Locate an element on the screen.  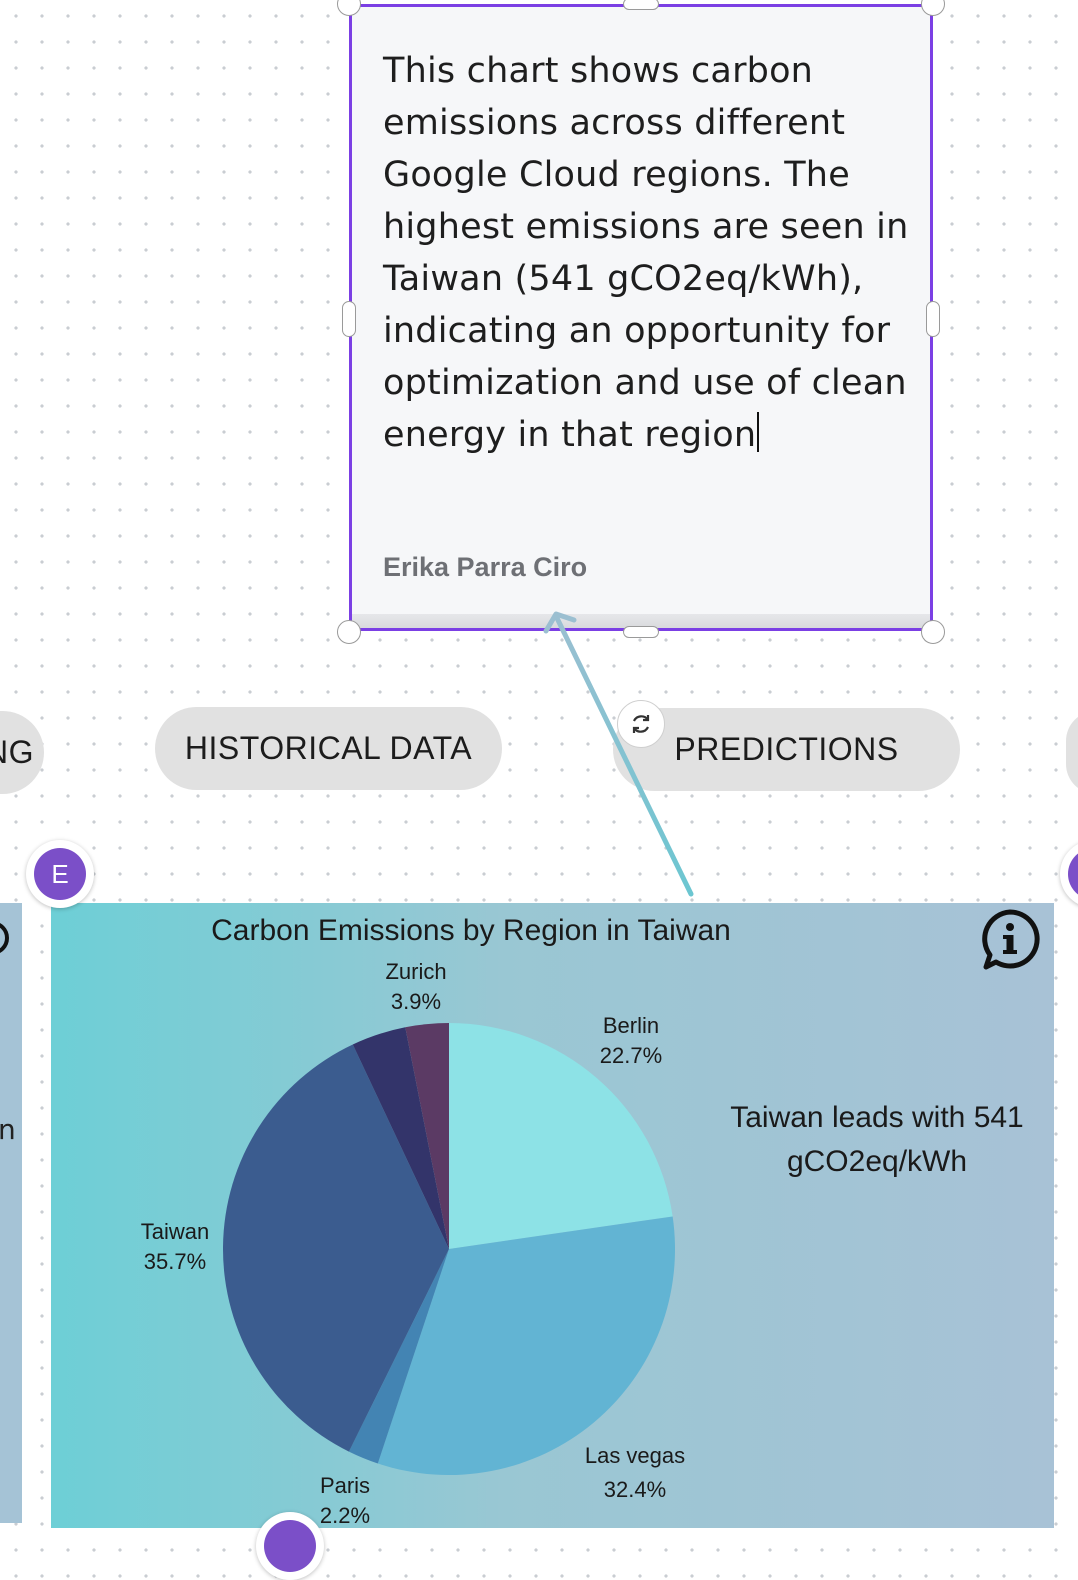
user-avatar-wrap: E is located at coordinates (60, 874).